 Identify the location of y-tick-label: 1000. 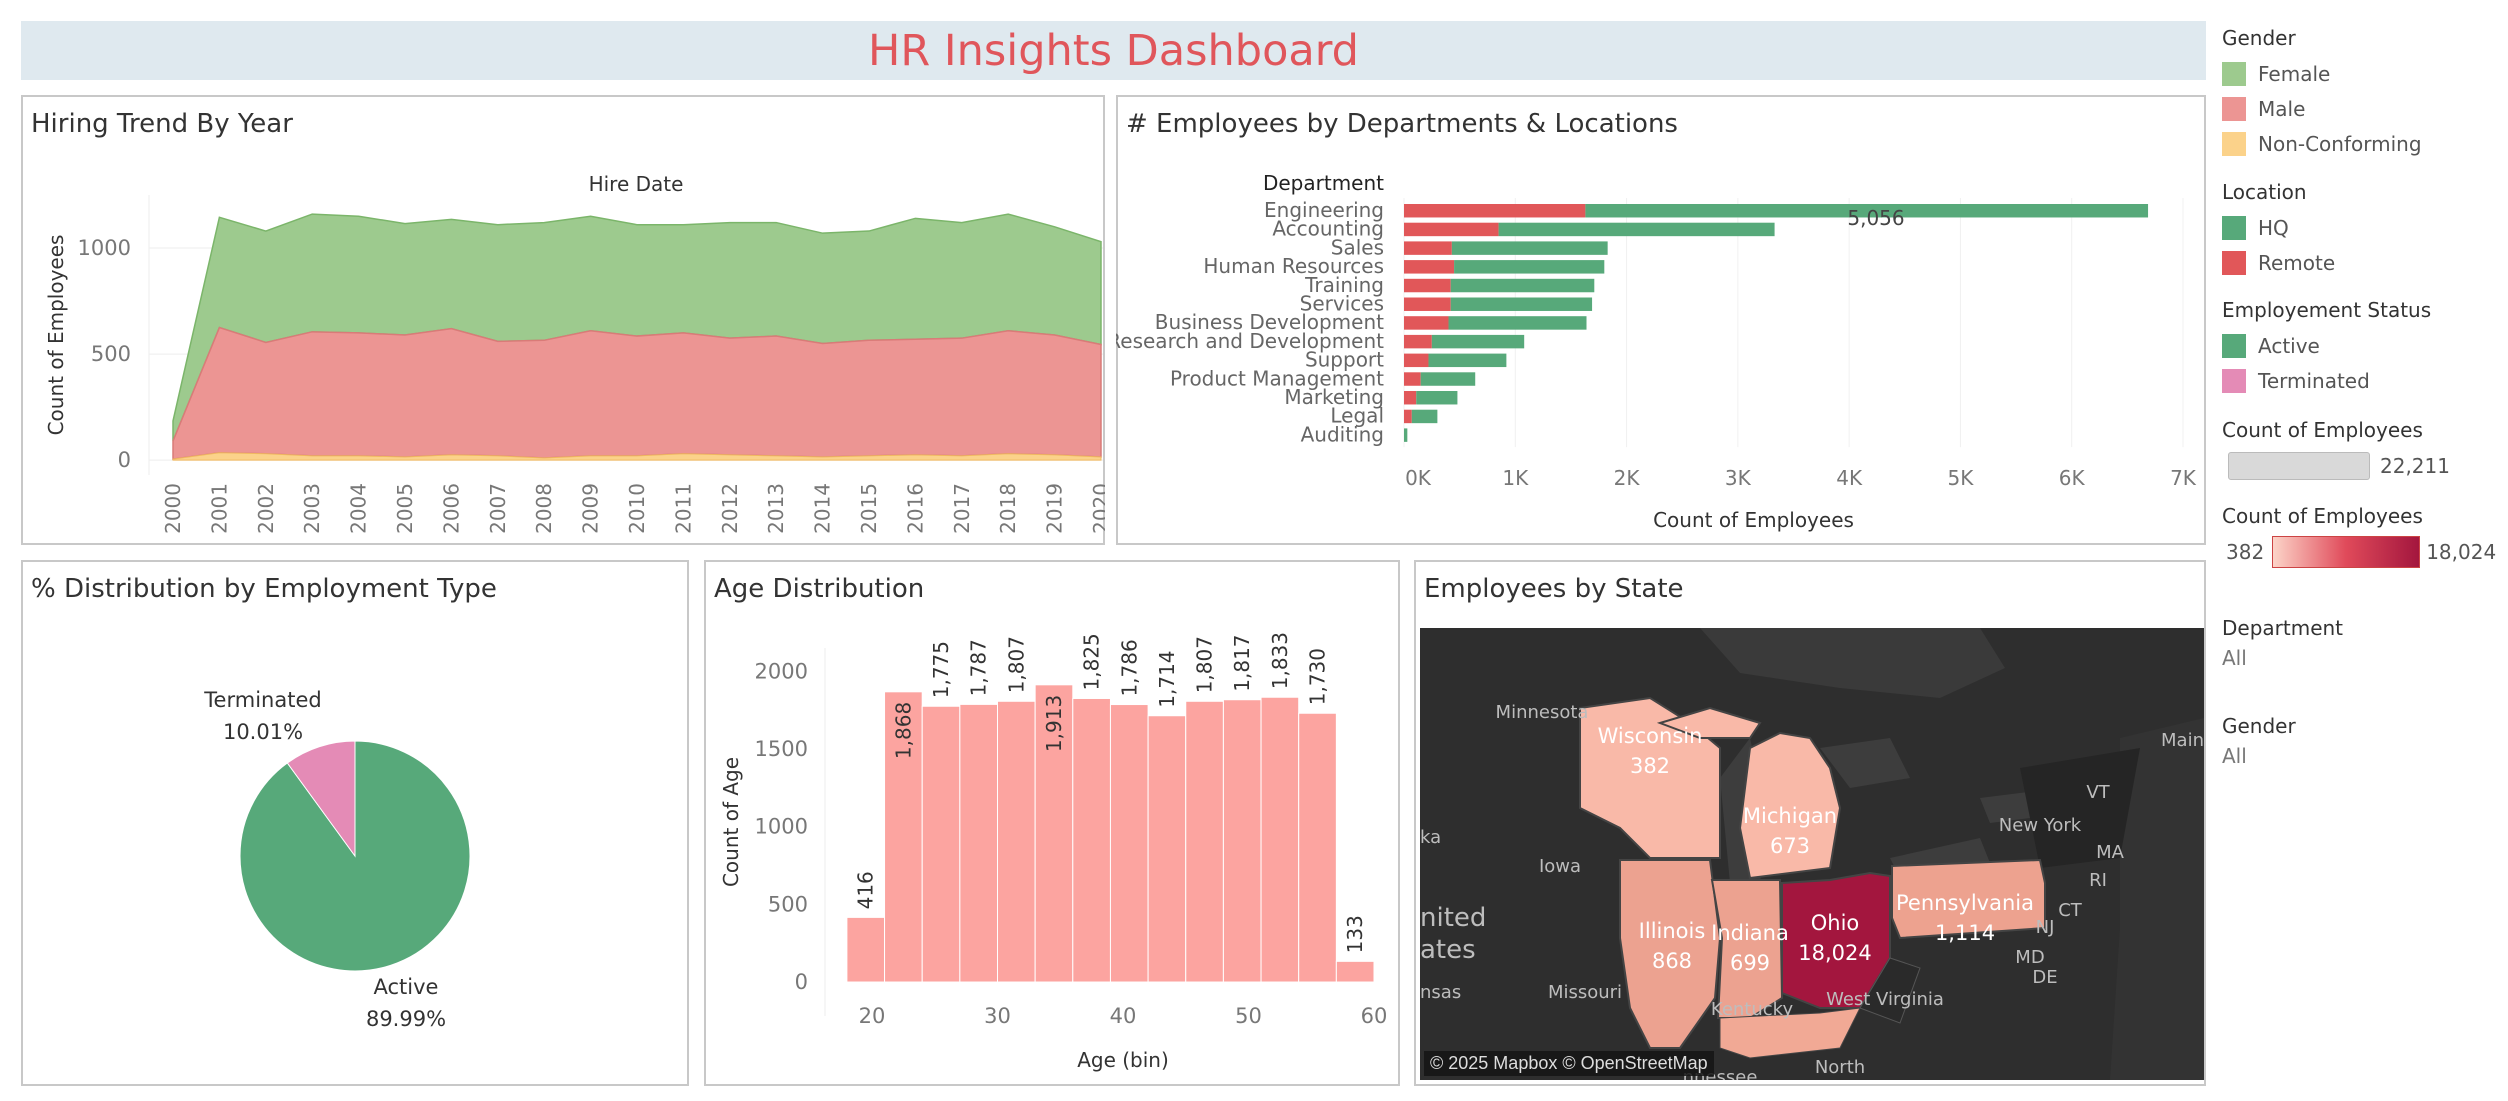
(781, 827).